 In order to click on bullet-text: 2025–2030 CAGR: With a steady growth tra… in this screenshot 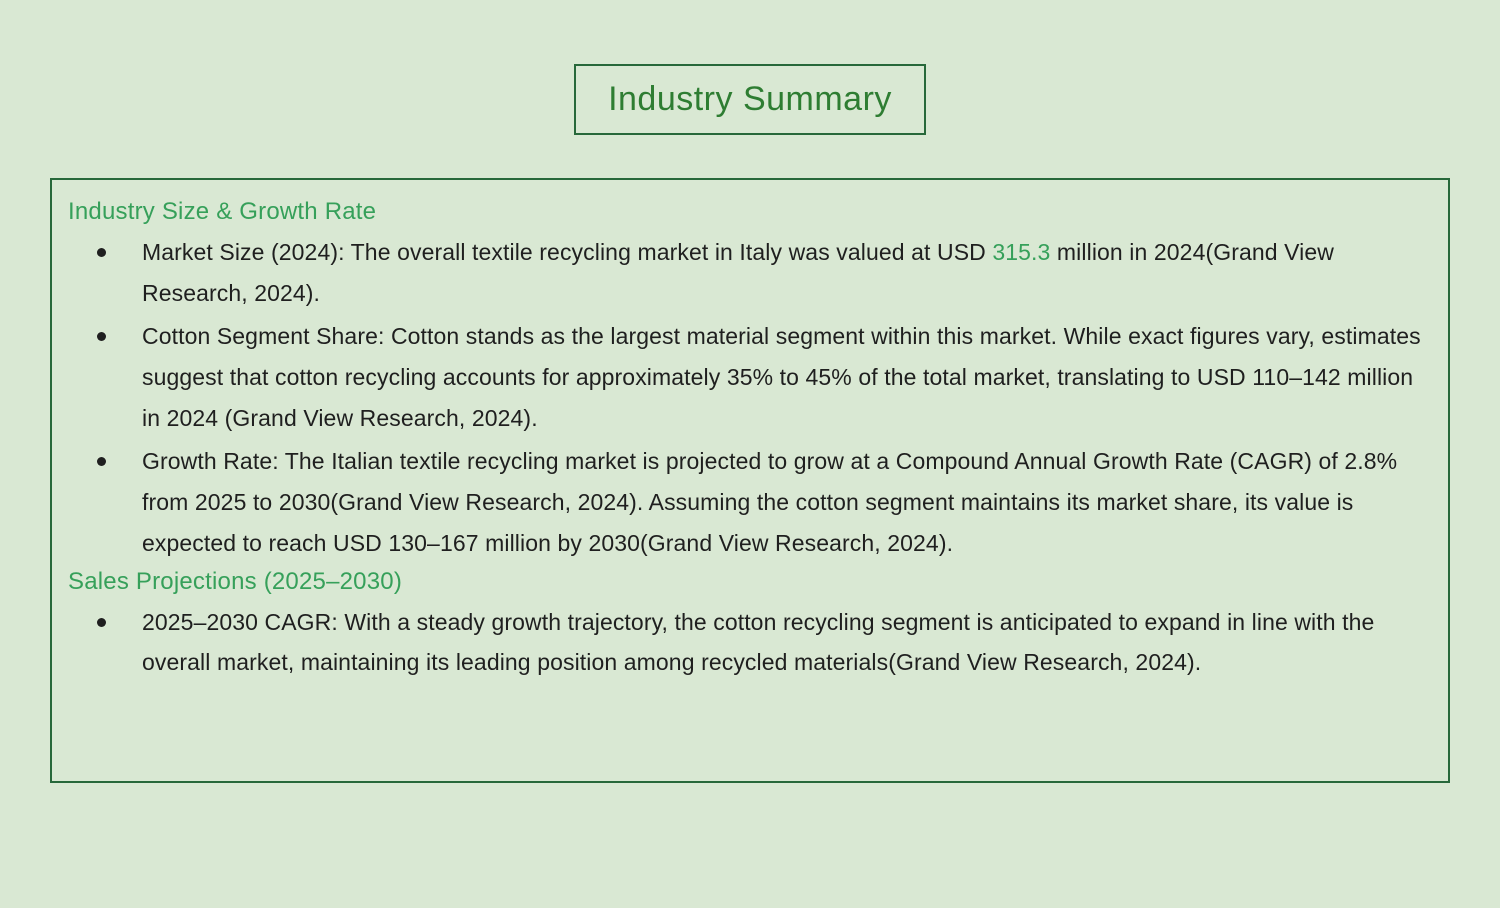, I will do `click(758, 642)`.